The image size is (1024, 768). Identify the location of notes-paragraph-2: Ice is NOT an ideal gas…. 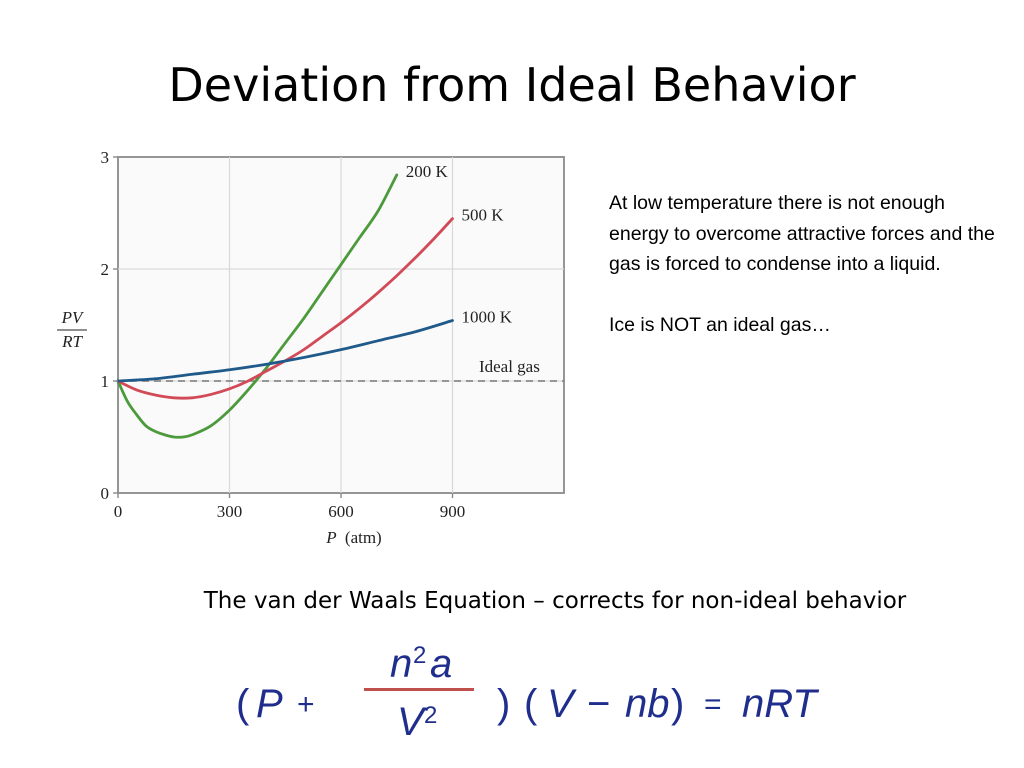
(720, 324).